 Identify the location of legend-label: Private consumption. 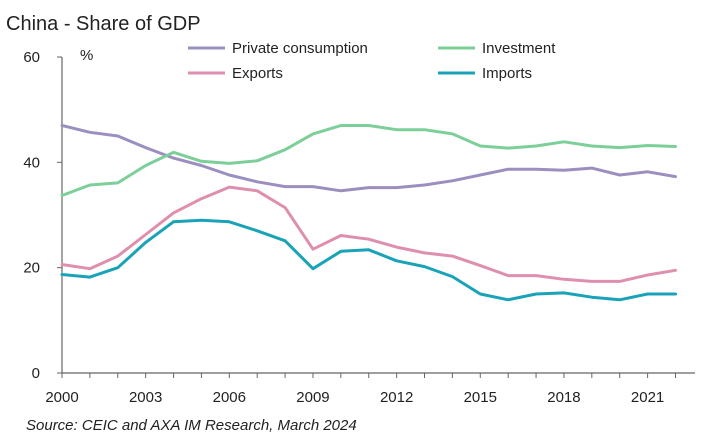
(300, 48).